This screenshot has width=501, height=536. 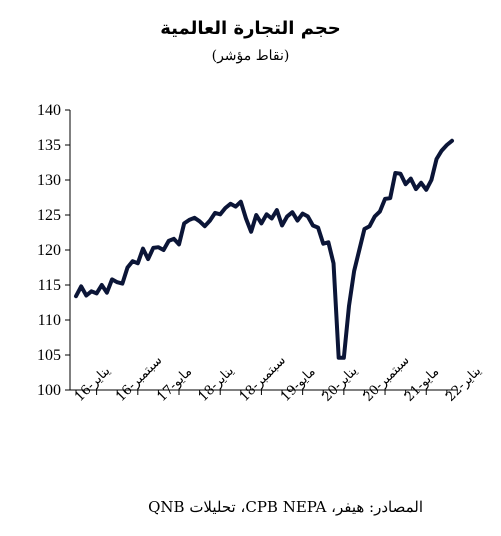 I want to click on chart-subtitle: (نقاط مؤشر), so click(x=250, y=56).